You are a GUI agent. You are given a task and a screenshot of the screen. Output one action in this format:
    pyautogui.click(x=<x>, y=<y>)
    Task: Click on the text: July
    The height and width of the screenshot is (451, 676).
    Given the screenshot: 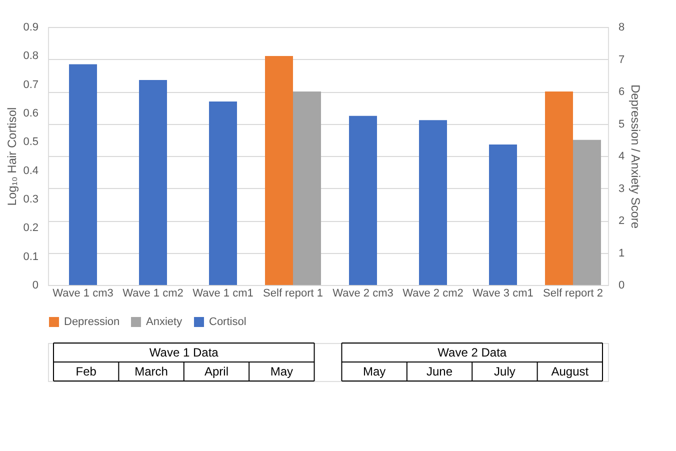 What is the action you would take?
    pyautogui.click(x=505, y=371)
    